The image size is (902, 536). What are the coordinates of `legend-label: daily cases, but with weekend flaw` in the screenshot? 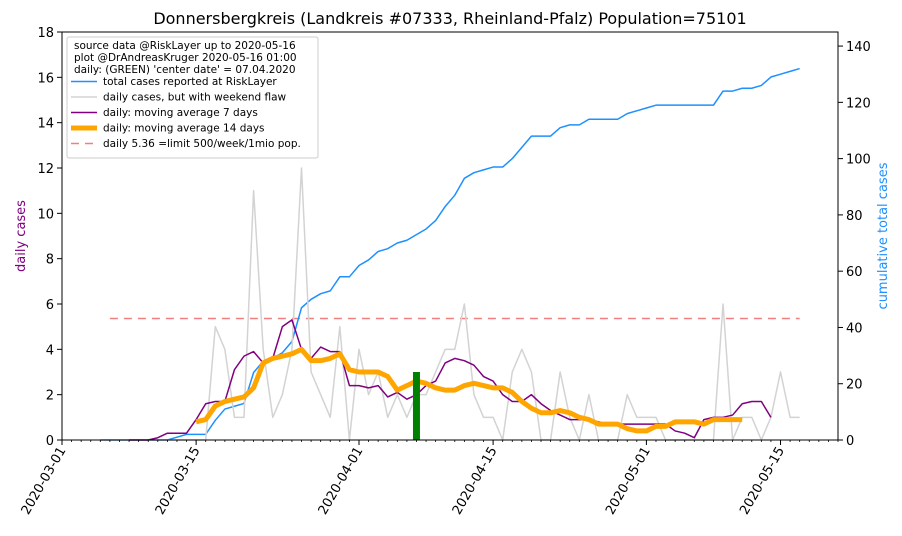 It's located at (195, 98).